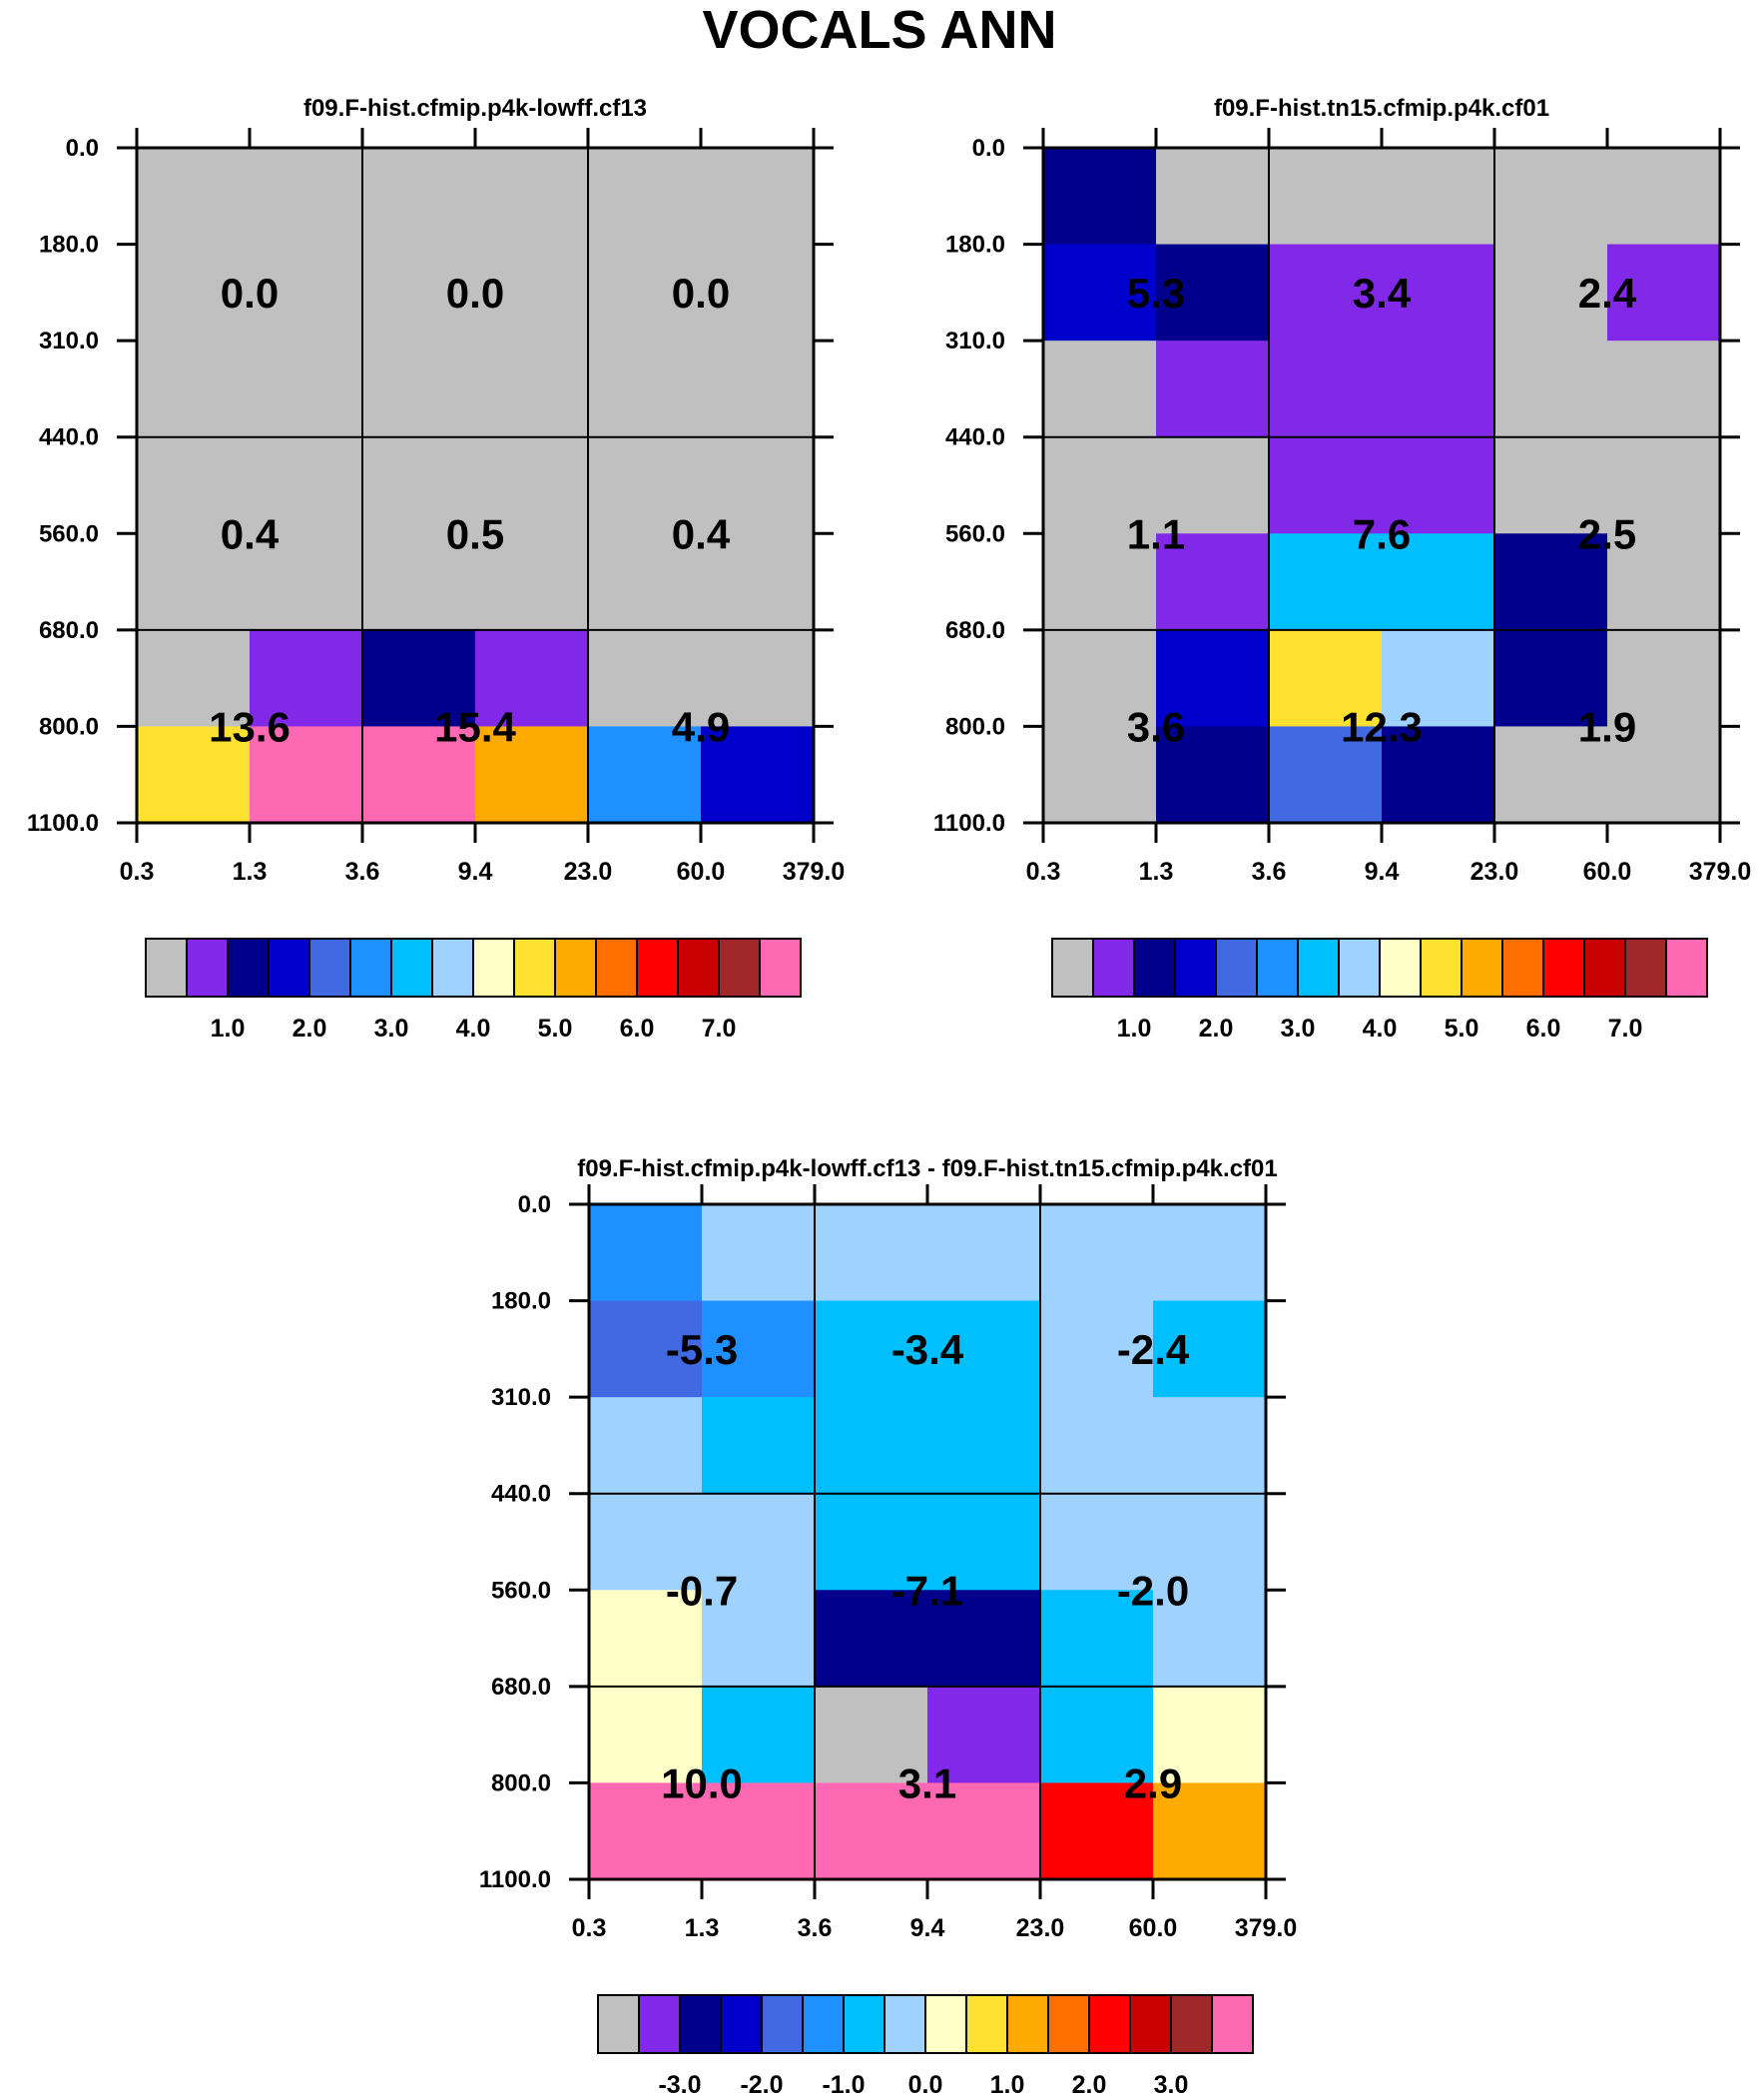 The image size is (1760, 2100). I want to click on data-label: 3.6, so click(1156, 726).